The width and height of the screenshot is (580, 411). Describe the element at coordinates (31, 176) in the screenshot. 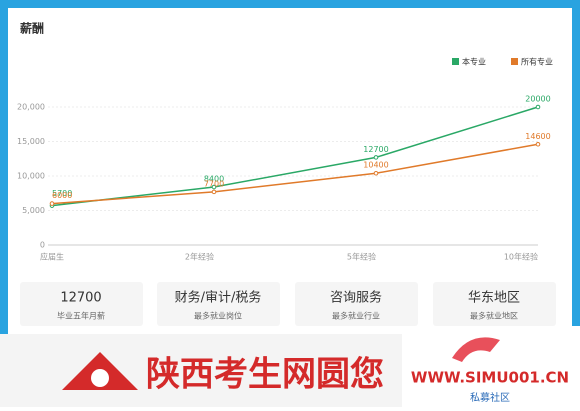

I see `y-tick-label: 10,000` at that location.